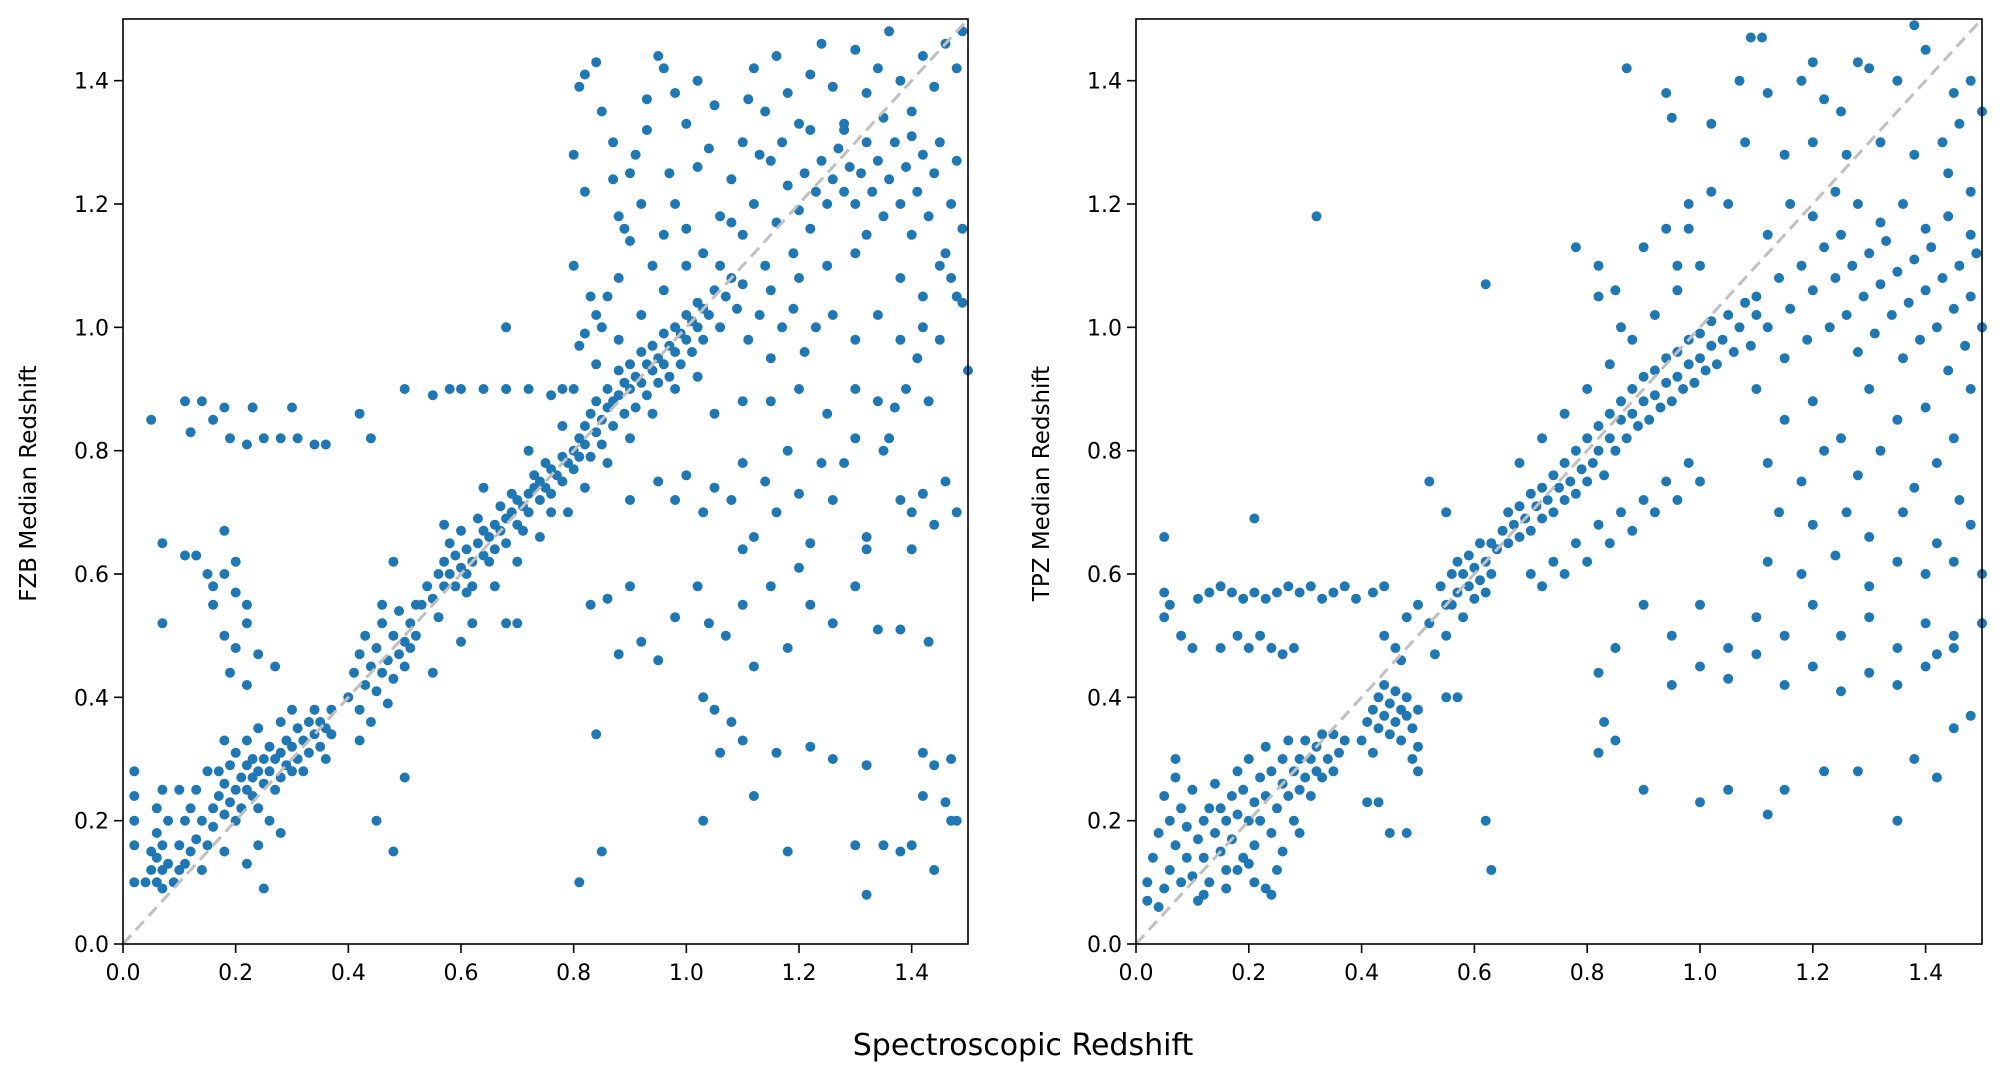 The image size is (2002, 1084). Describe the element at coordinates (1104, 452) in the screenshot. I see `tpz-y-tick-label: 0.8` at that location.